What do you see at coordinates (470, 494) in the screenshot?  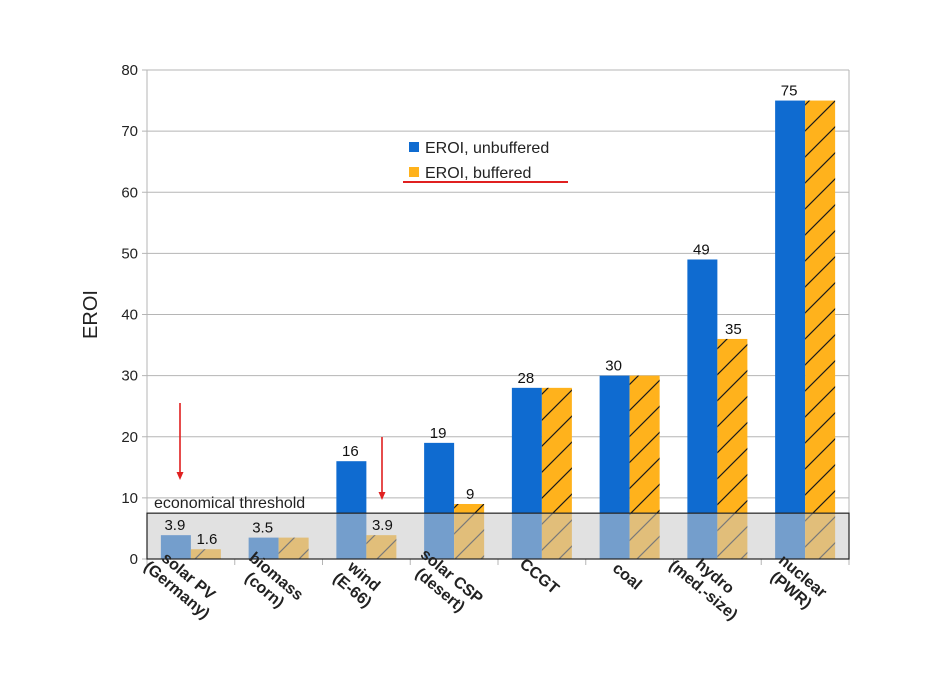 I see `data-label-buffered: 9` at bounding box center [470, 494].